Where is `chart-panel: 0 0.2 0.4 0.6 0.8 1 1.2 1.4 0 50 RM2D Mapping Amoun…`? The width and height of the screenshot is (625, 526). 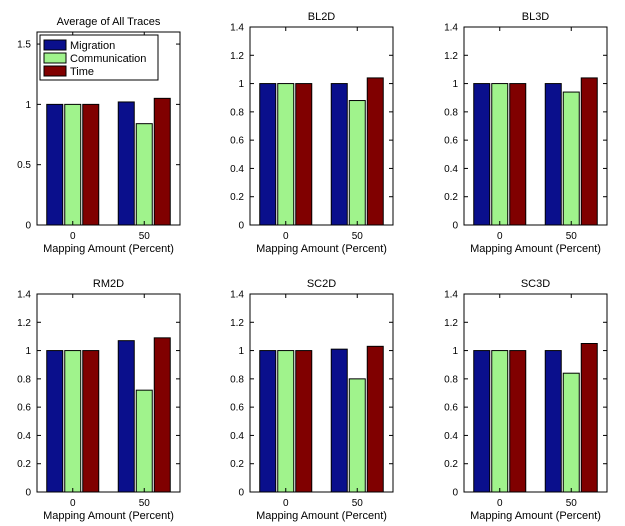 chart-panel: 0 0.2 0.4 0.6 0.8 1 1.2 1.4 0 50 RM2D Mapping Amoun… is located at coordinates (99, 400).